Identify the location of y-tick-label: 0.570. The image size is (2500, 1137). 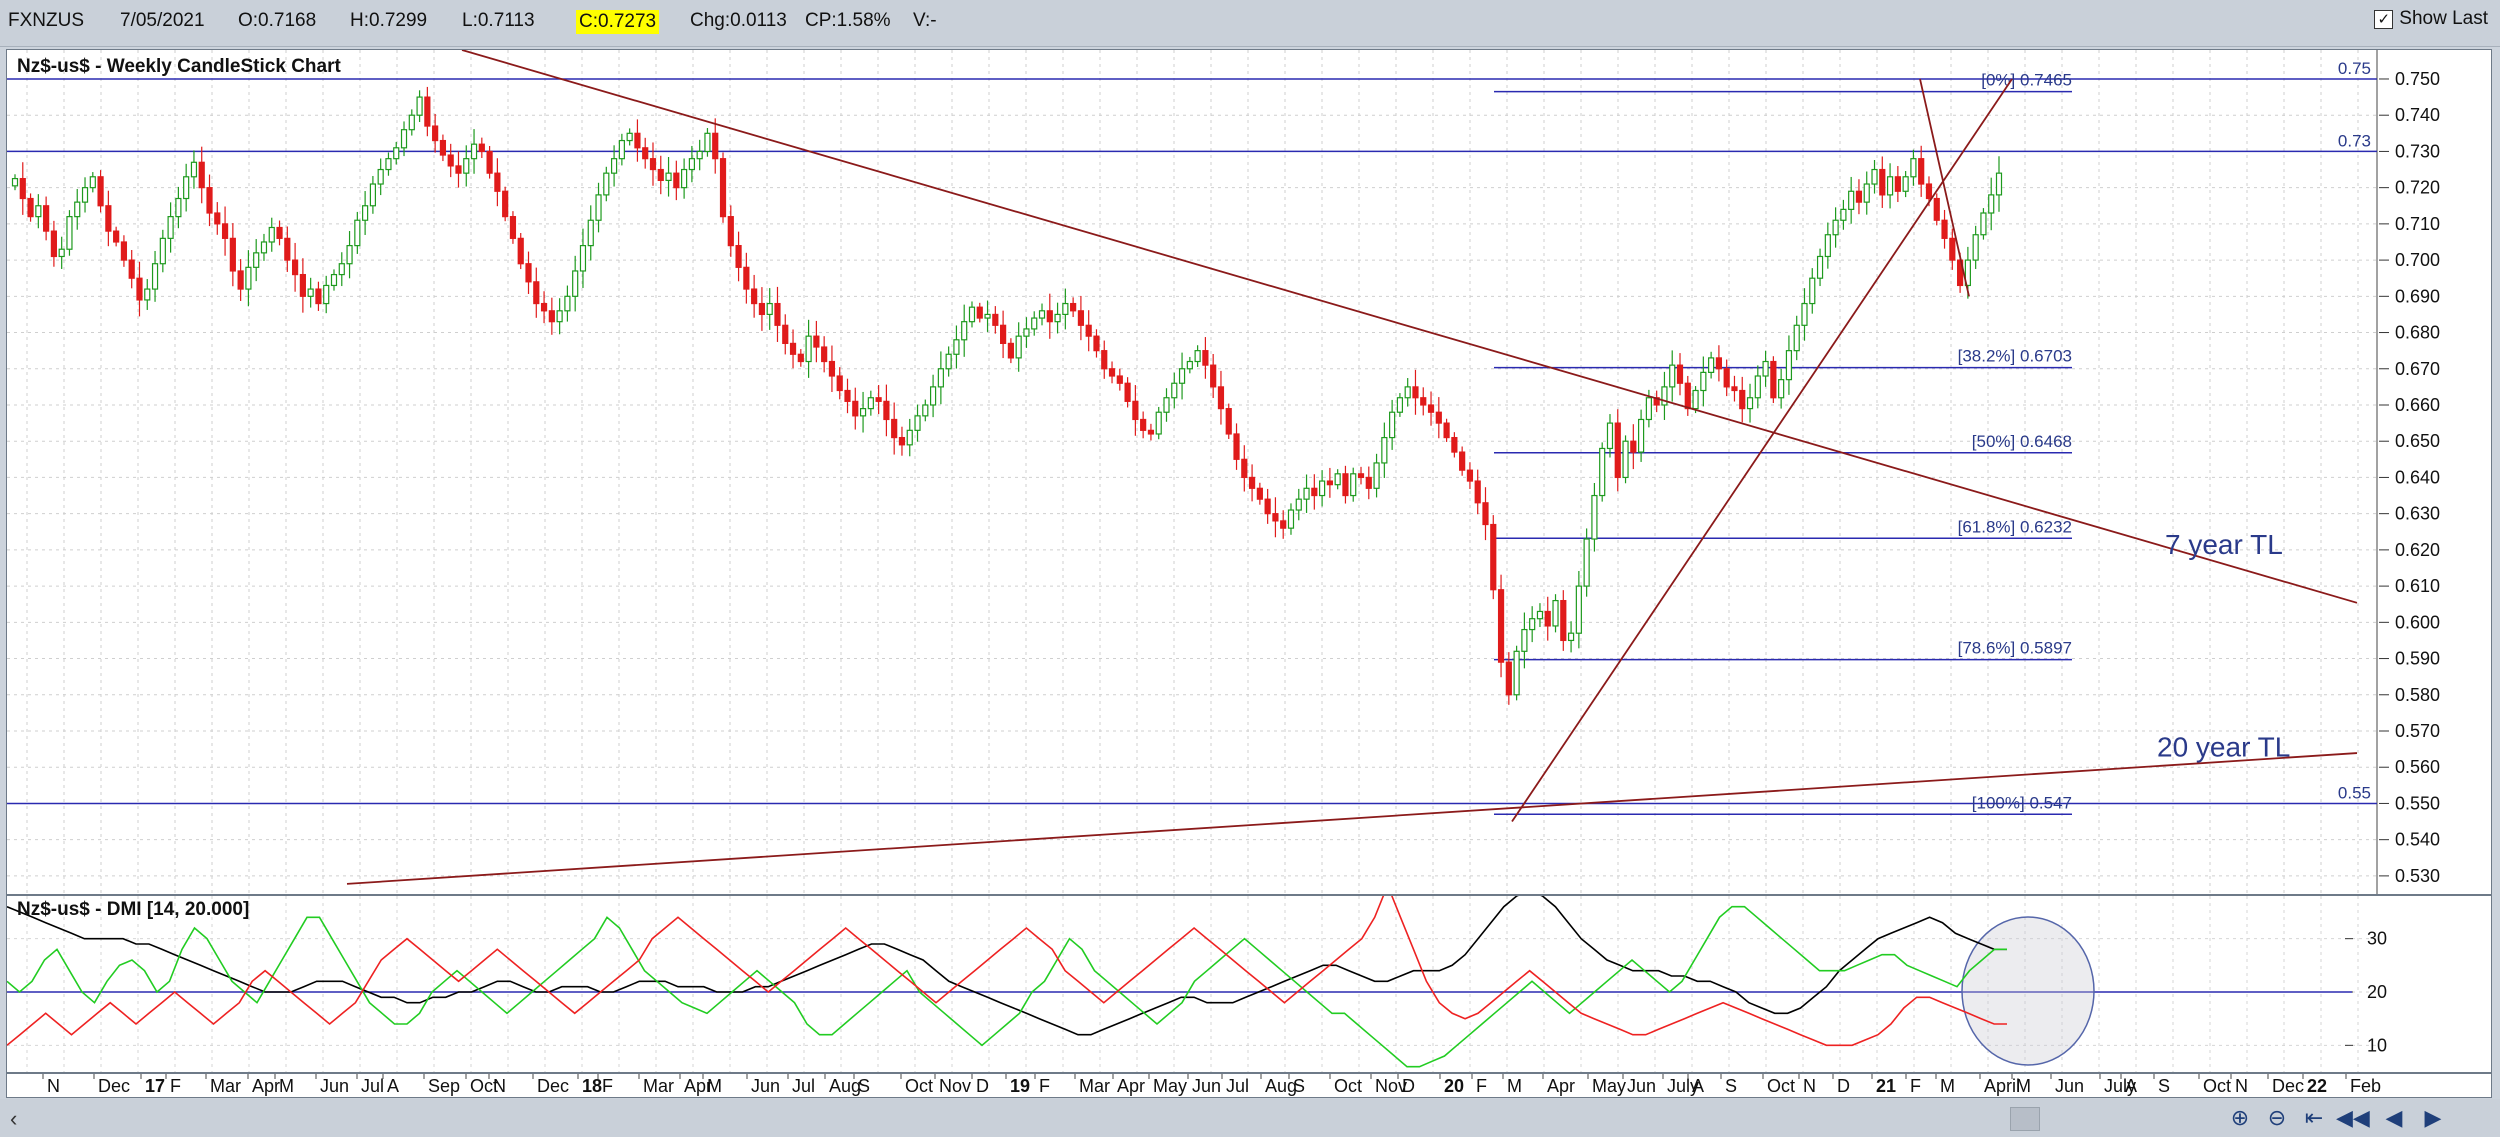
(2417, 731).